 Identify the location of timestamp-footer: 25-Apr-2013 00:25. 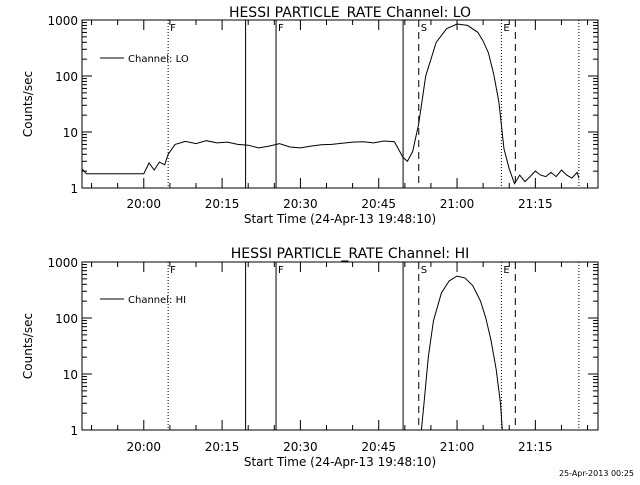
(596, 473).